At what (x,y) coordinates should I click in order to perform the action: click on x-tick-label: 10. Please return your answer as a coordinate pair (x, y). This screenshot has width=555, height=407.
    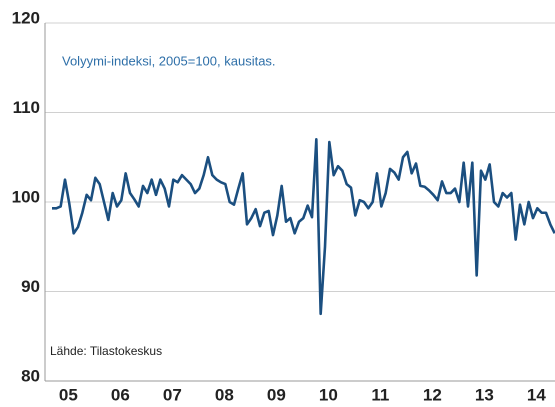
    Looking at the image, I should click on (328, 394).